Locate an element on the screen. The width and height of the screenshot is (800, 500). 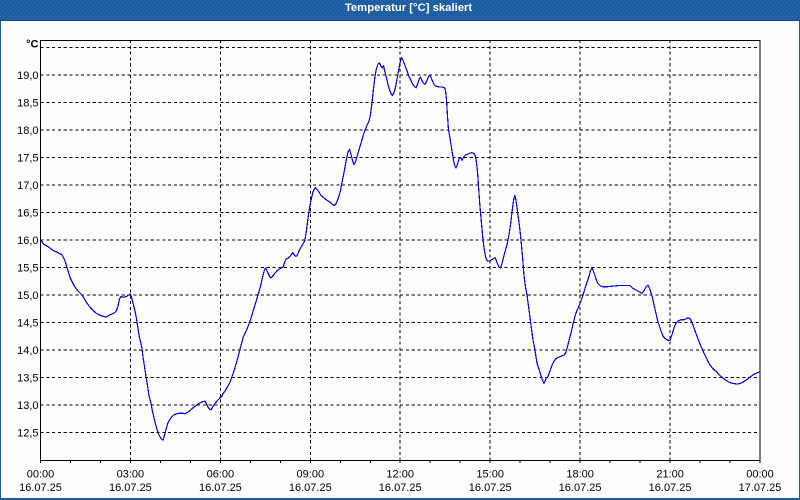
svg-text: 09:00 is located at coordinates (311, 475).